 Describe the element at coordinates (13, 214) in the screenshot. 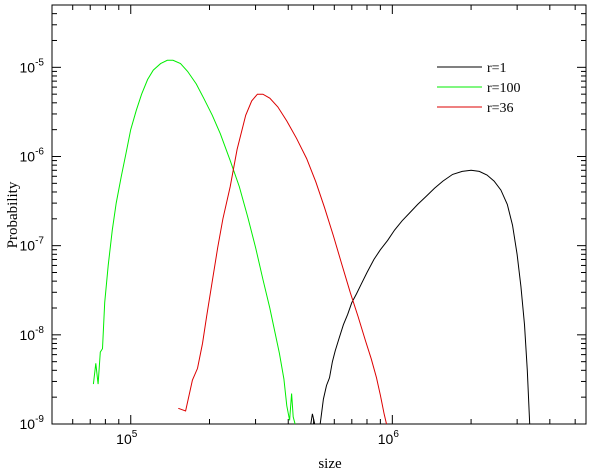

I see `y-axis-label: Probability` at that location.